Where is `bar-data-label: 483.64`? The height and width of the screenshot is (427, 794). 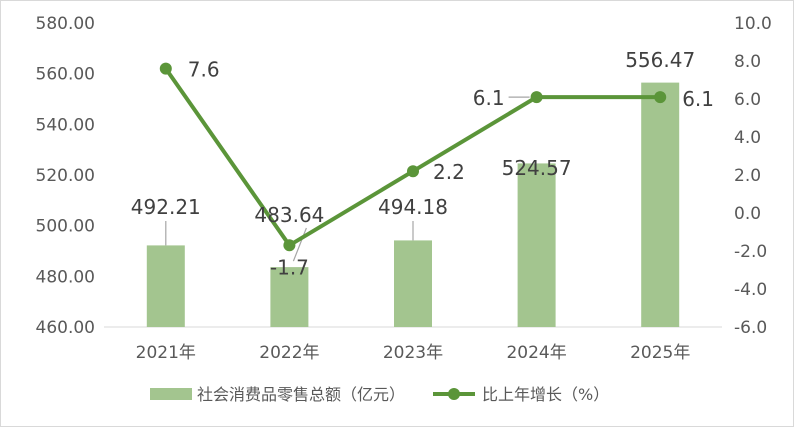 bar-data-label: 483.64 is located at coordinates (289, 215).